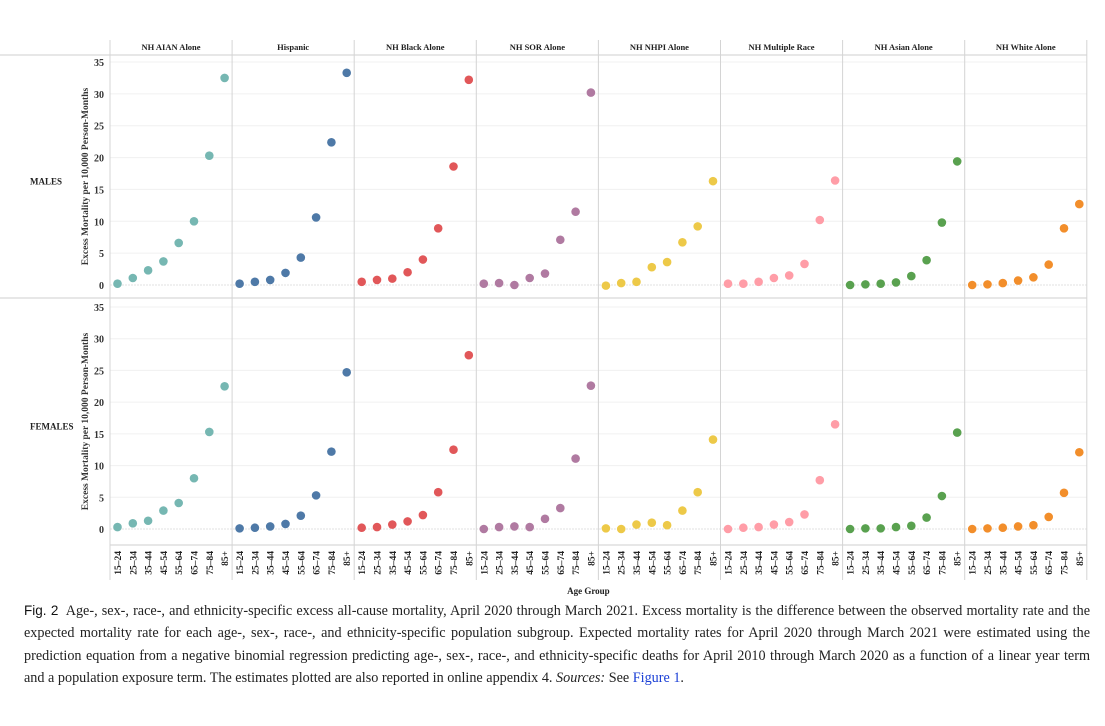 The height and width of the screenshot is (726, 1105). Describe the element at coordinates (52, 427) in the screenshot. I see `row-label: FEMALES` at that location.